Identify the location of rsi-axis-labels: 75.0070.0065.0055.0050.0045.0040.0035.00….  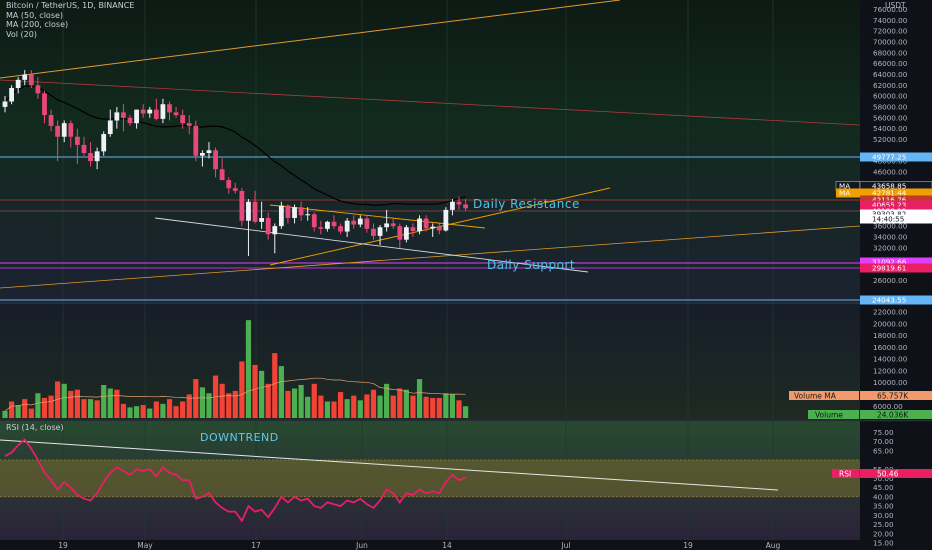
(883, 488).